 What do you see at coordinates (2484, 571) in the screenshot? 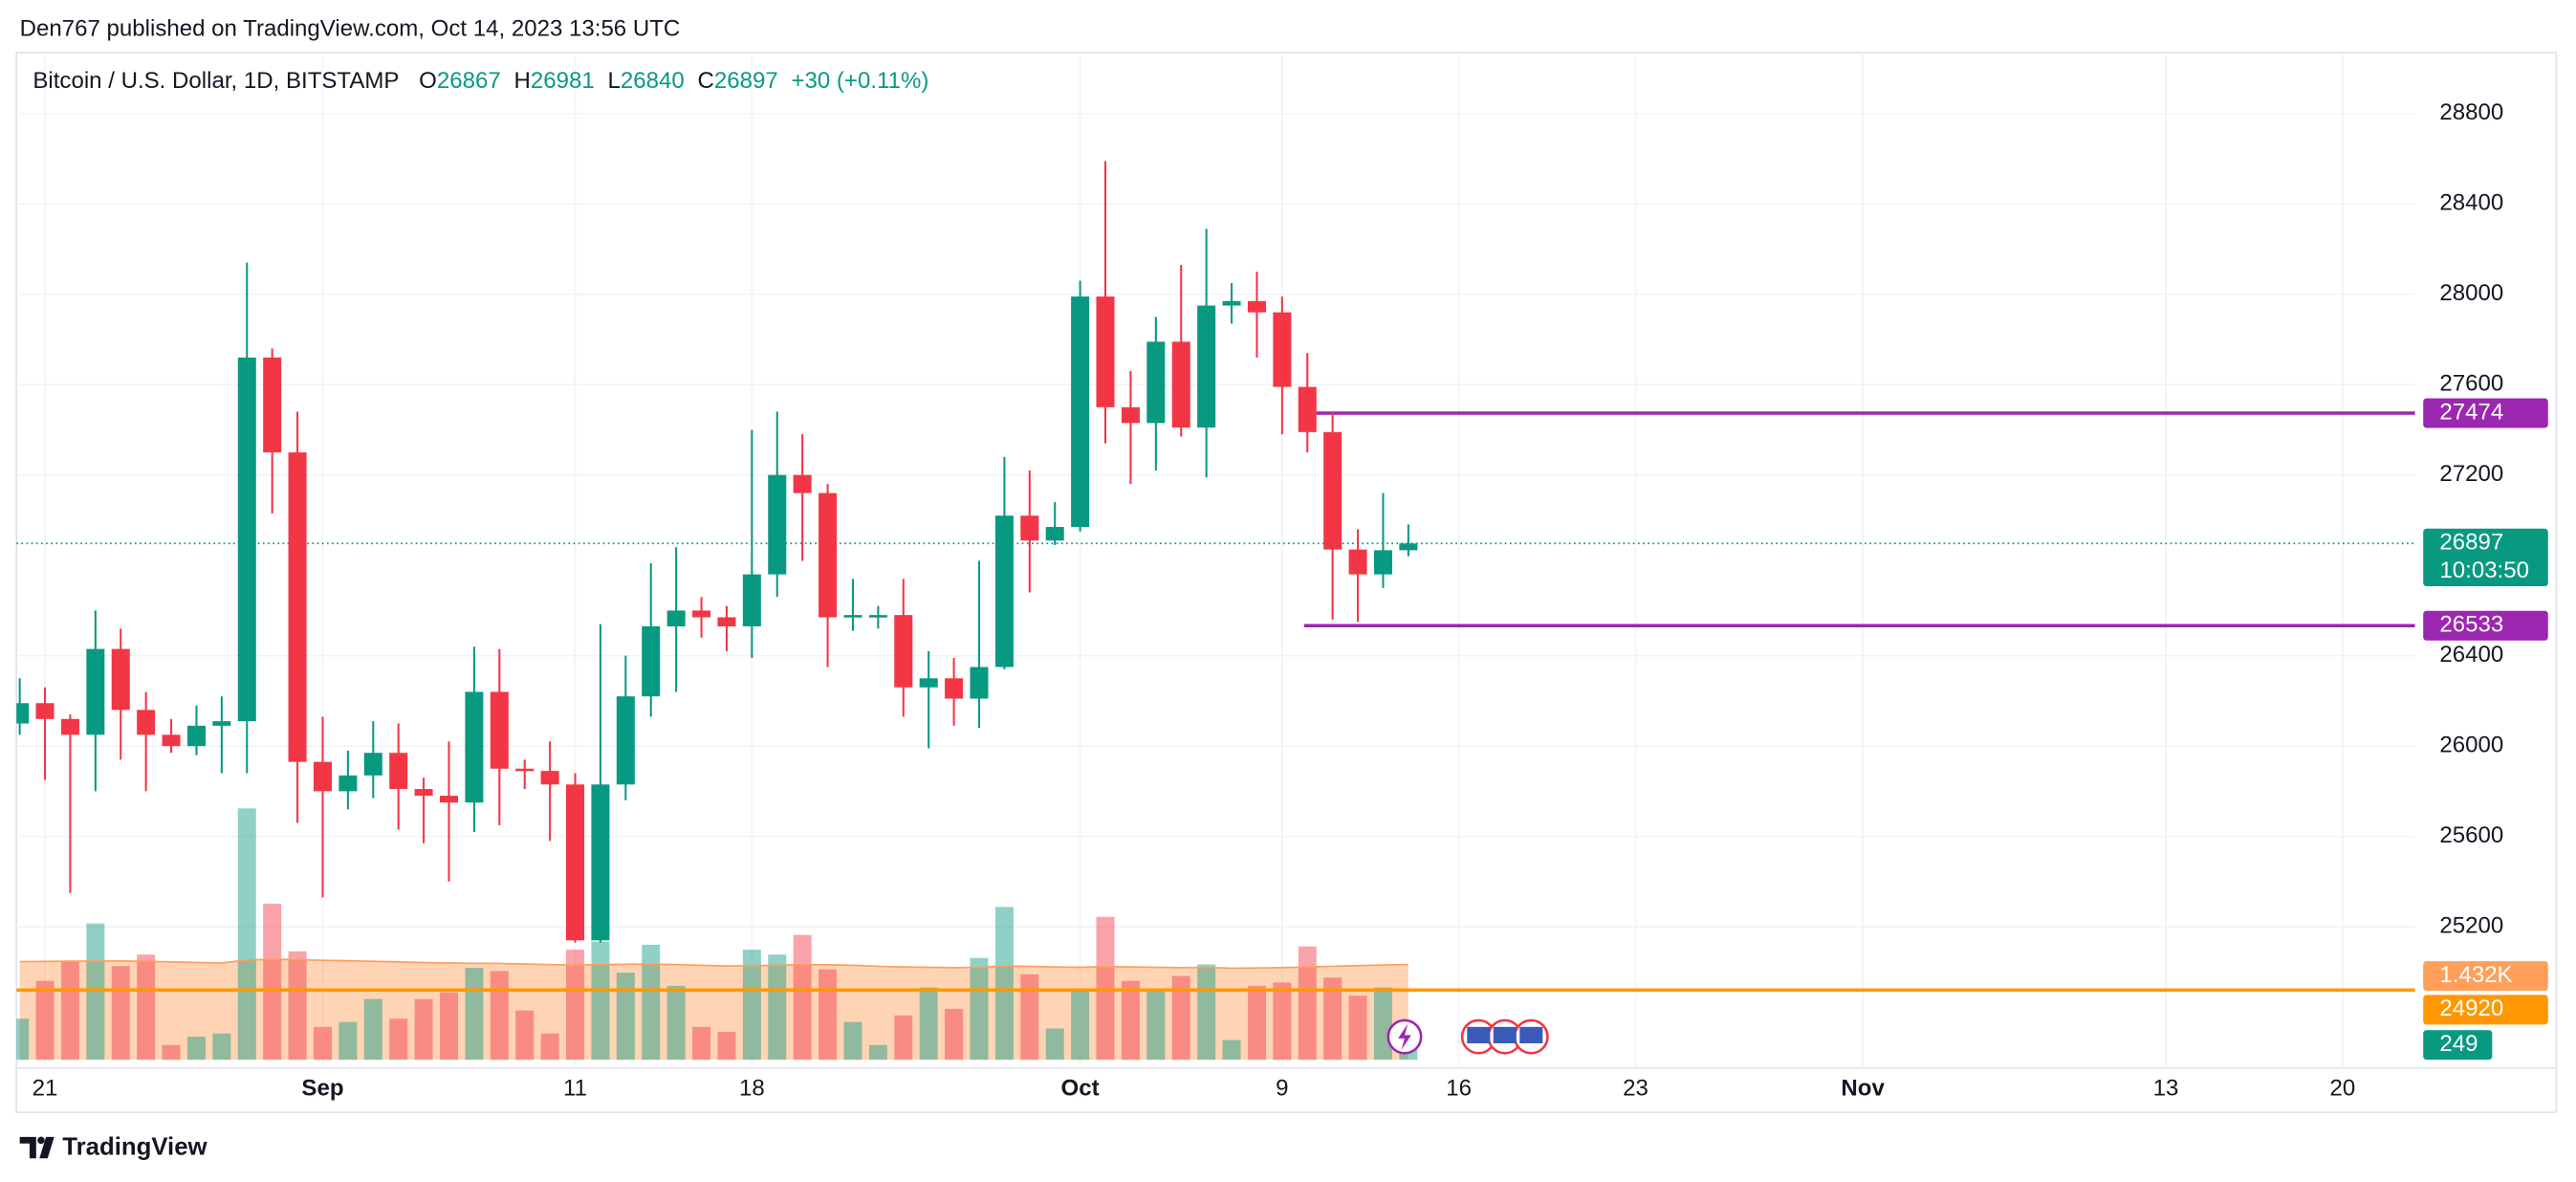
I see `countdown: 10:03:50` at bounding box center [2484, 571].